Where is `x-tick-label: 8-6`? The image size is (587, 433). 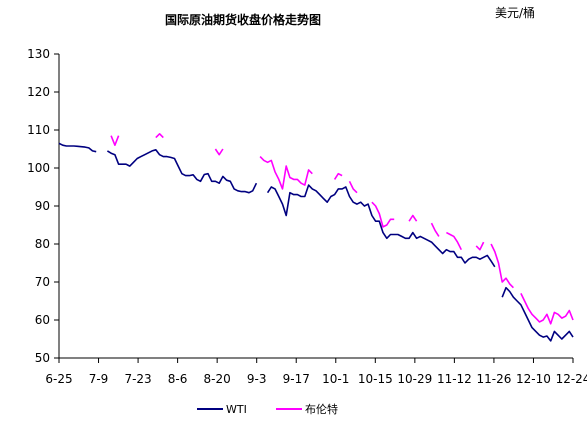 x-tick-label: 8-6 is located at coordinates (178, 379).